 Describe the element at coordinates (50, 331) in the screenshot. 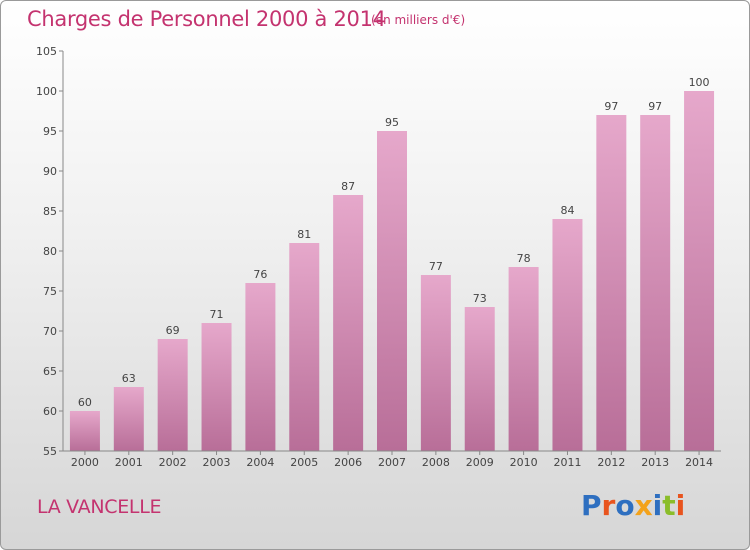

I see `y-tick-label: 70` at that location.